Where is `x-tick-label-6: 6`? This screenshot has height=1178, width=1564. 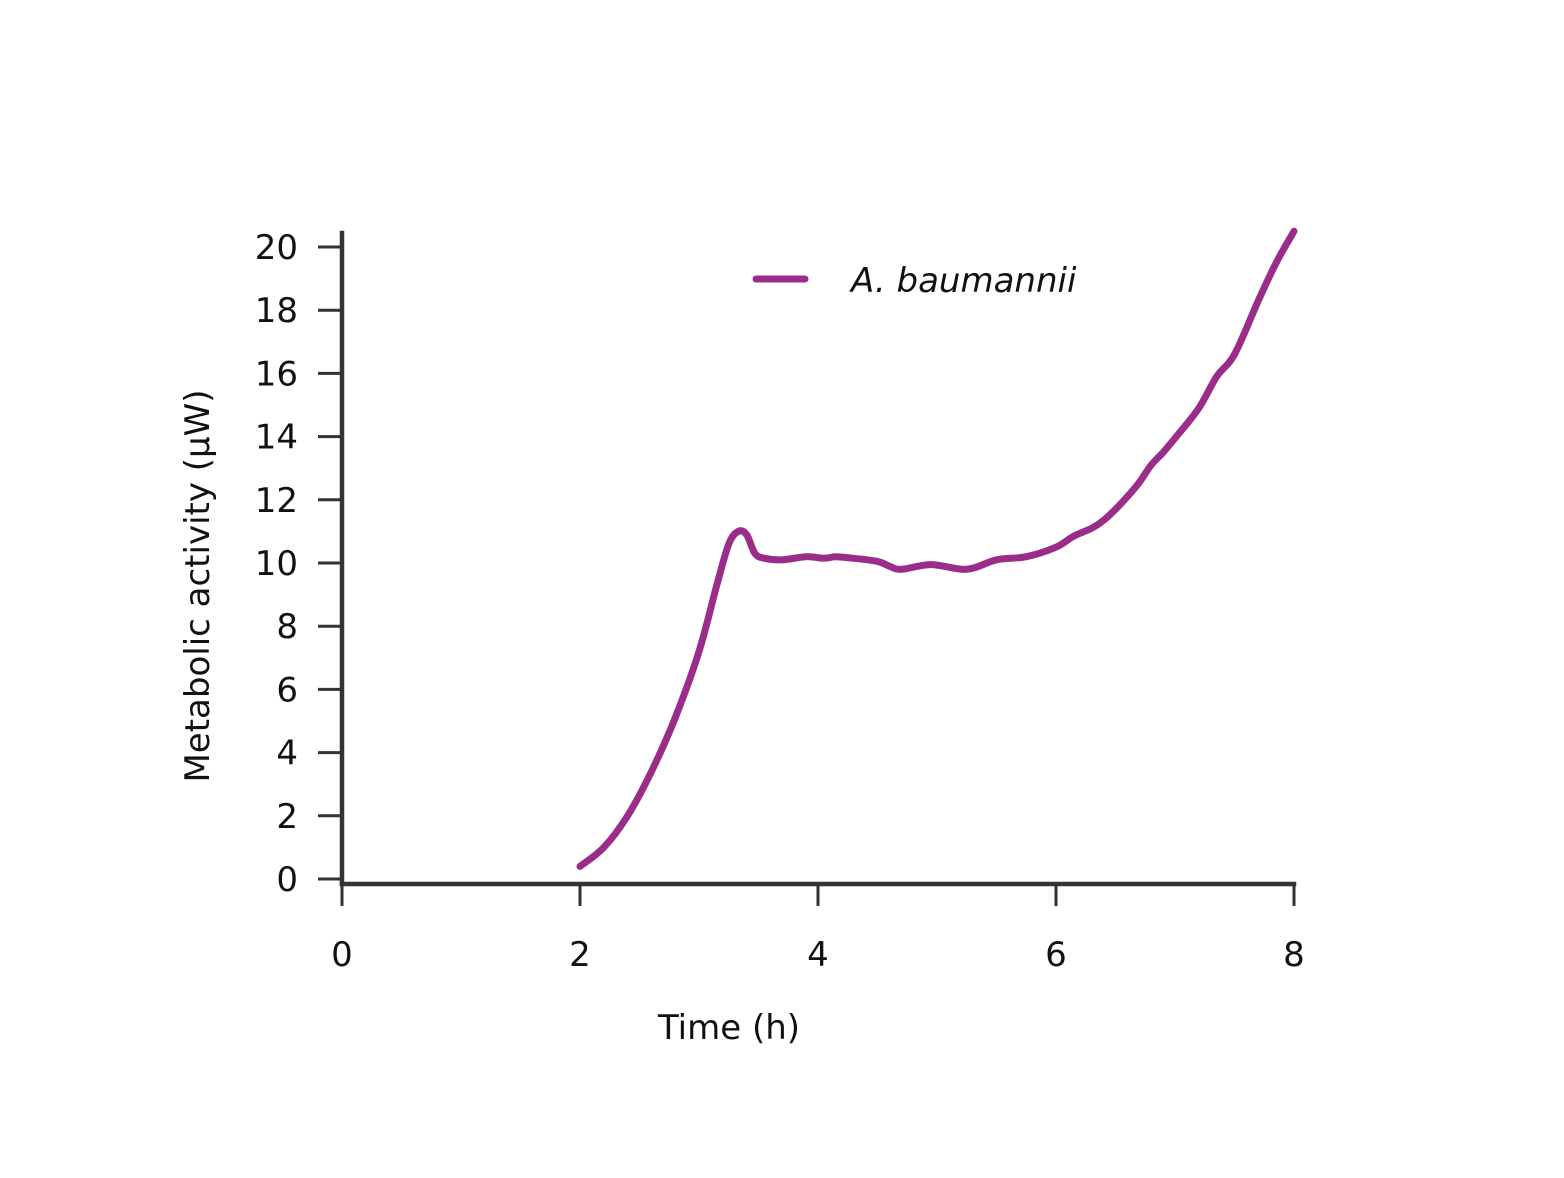 x-tick-label-6: 6 is located at coordinates (1056, 955).